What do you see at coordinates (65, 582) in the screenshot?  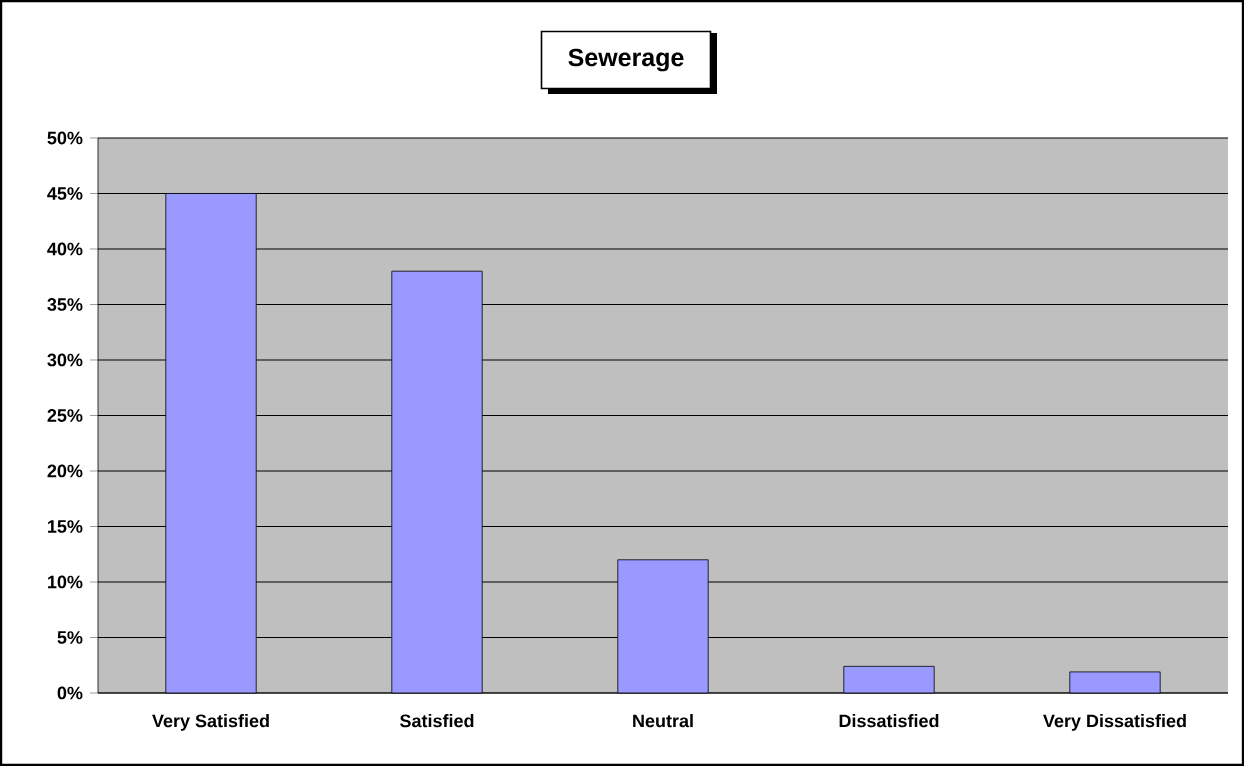 I see `y-tick-label: 10%` at bounding box center [65, 582].